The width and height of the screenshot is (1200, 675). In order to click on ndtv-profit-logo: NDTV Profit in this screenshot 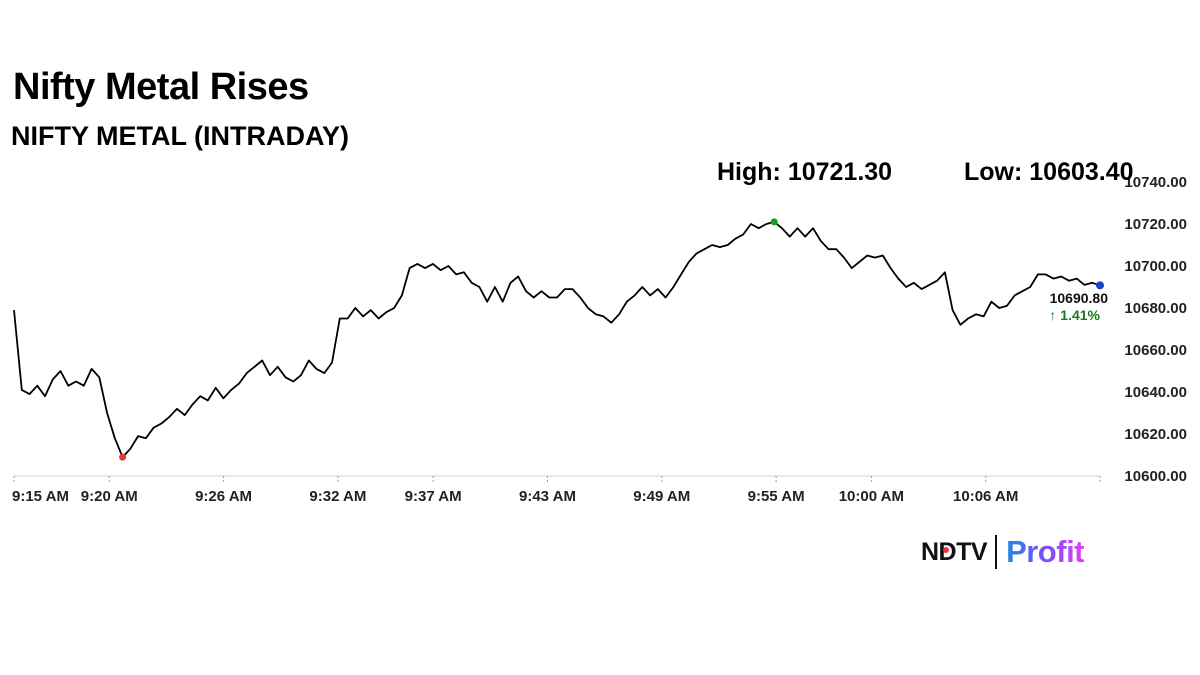, I will do `click(1002, 552)`.